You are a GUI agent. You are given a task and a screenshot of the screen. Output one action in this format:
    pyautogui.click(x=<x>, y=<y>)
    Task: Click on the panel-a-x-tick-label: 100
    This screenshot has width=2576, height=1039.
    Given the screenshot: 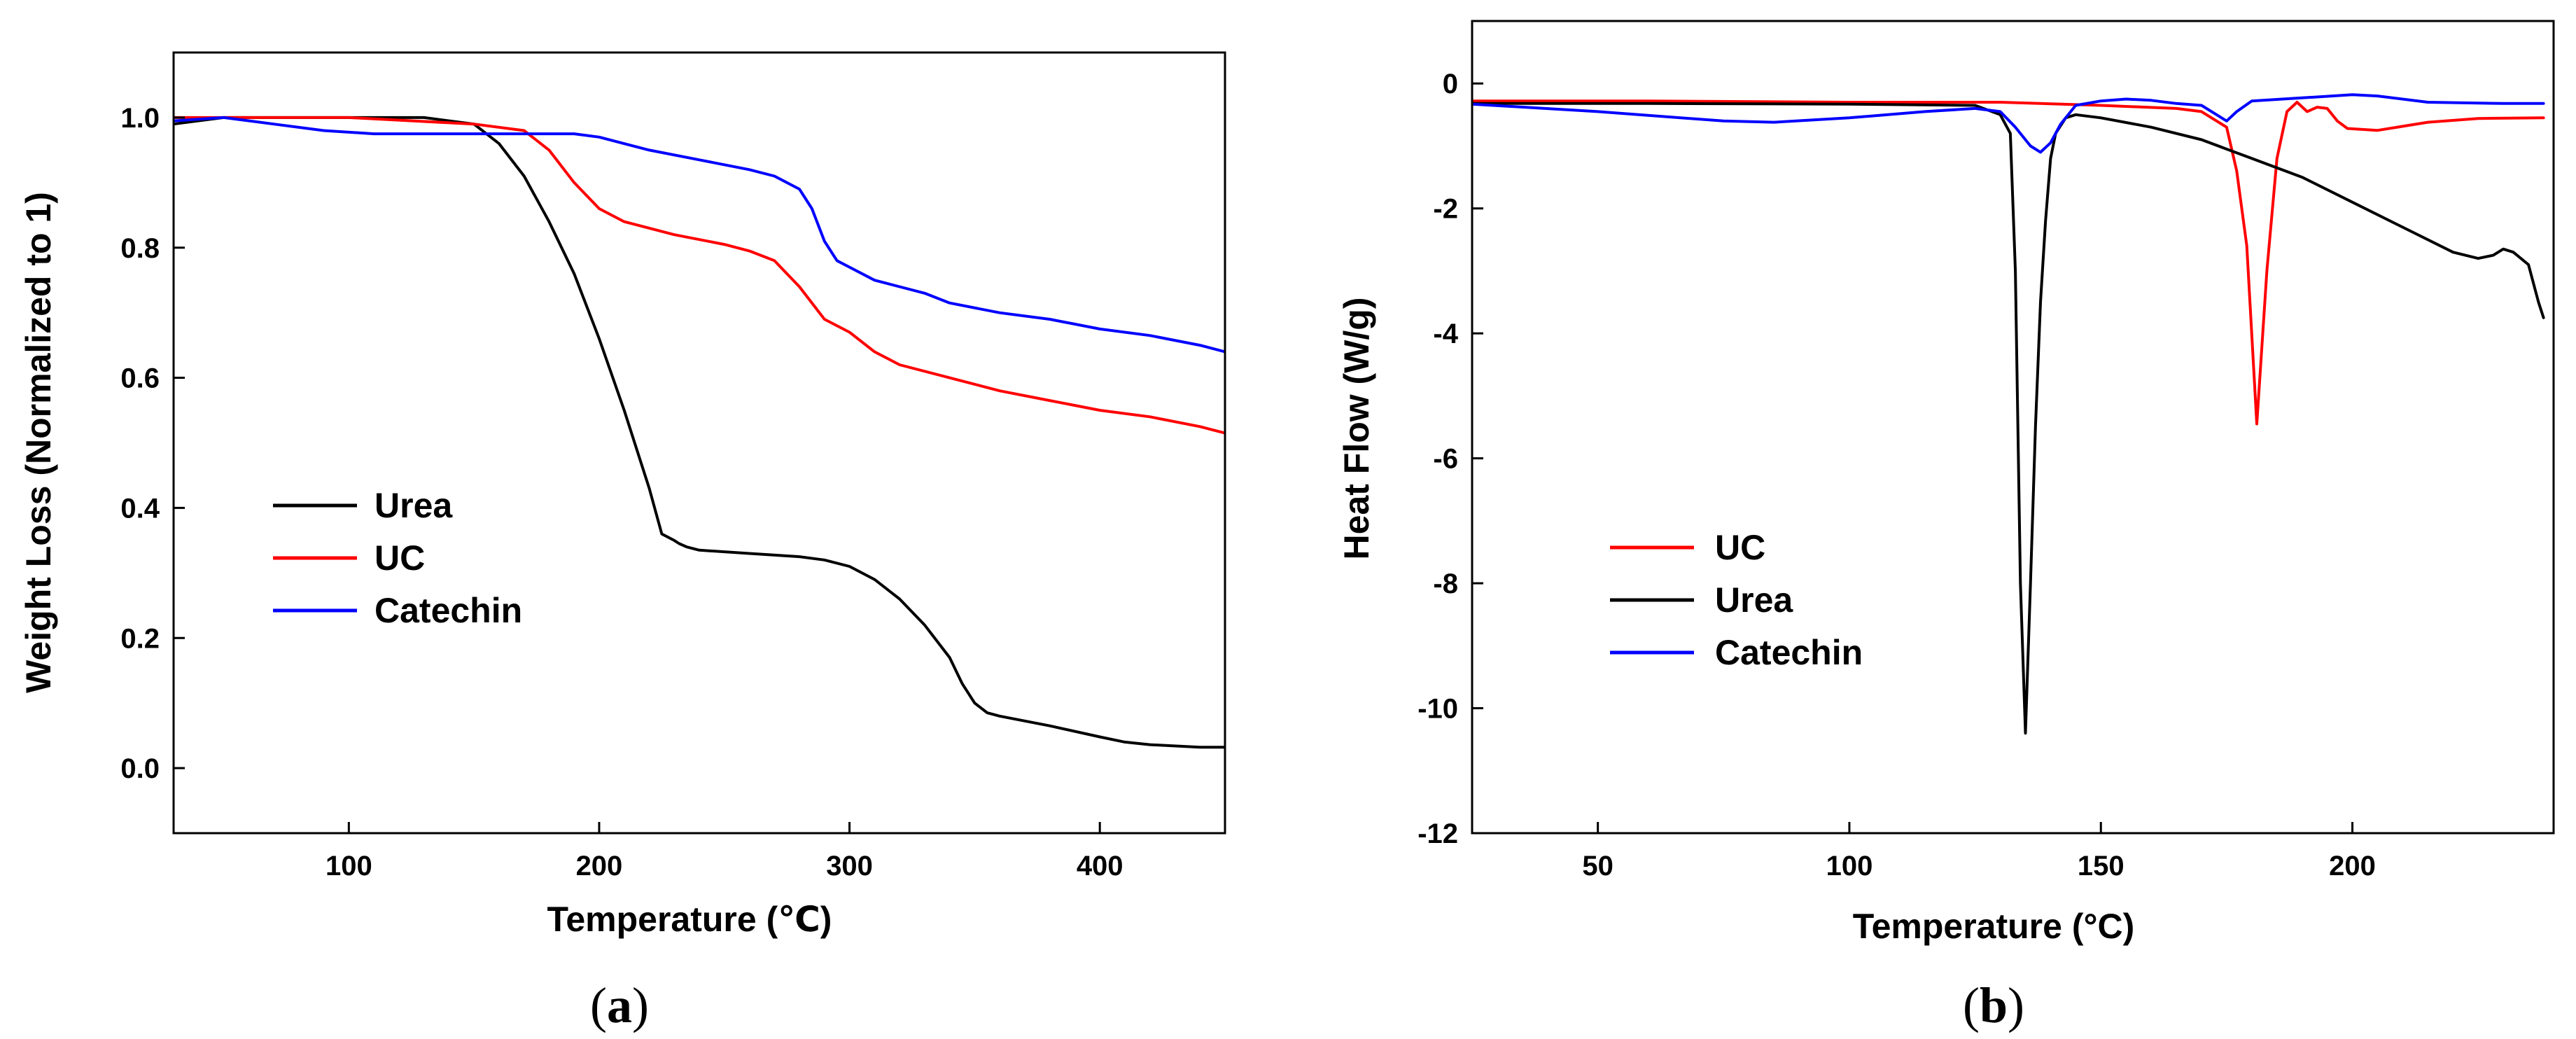 What is the action you would take?
    pyautogui.click(x=349, y=866)
    